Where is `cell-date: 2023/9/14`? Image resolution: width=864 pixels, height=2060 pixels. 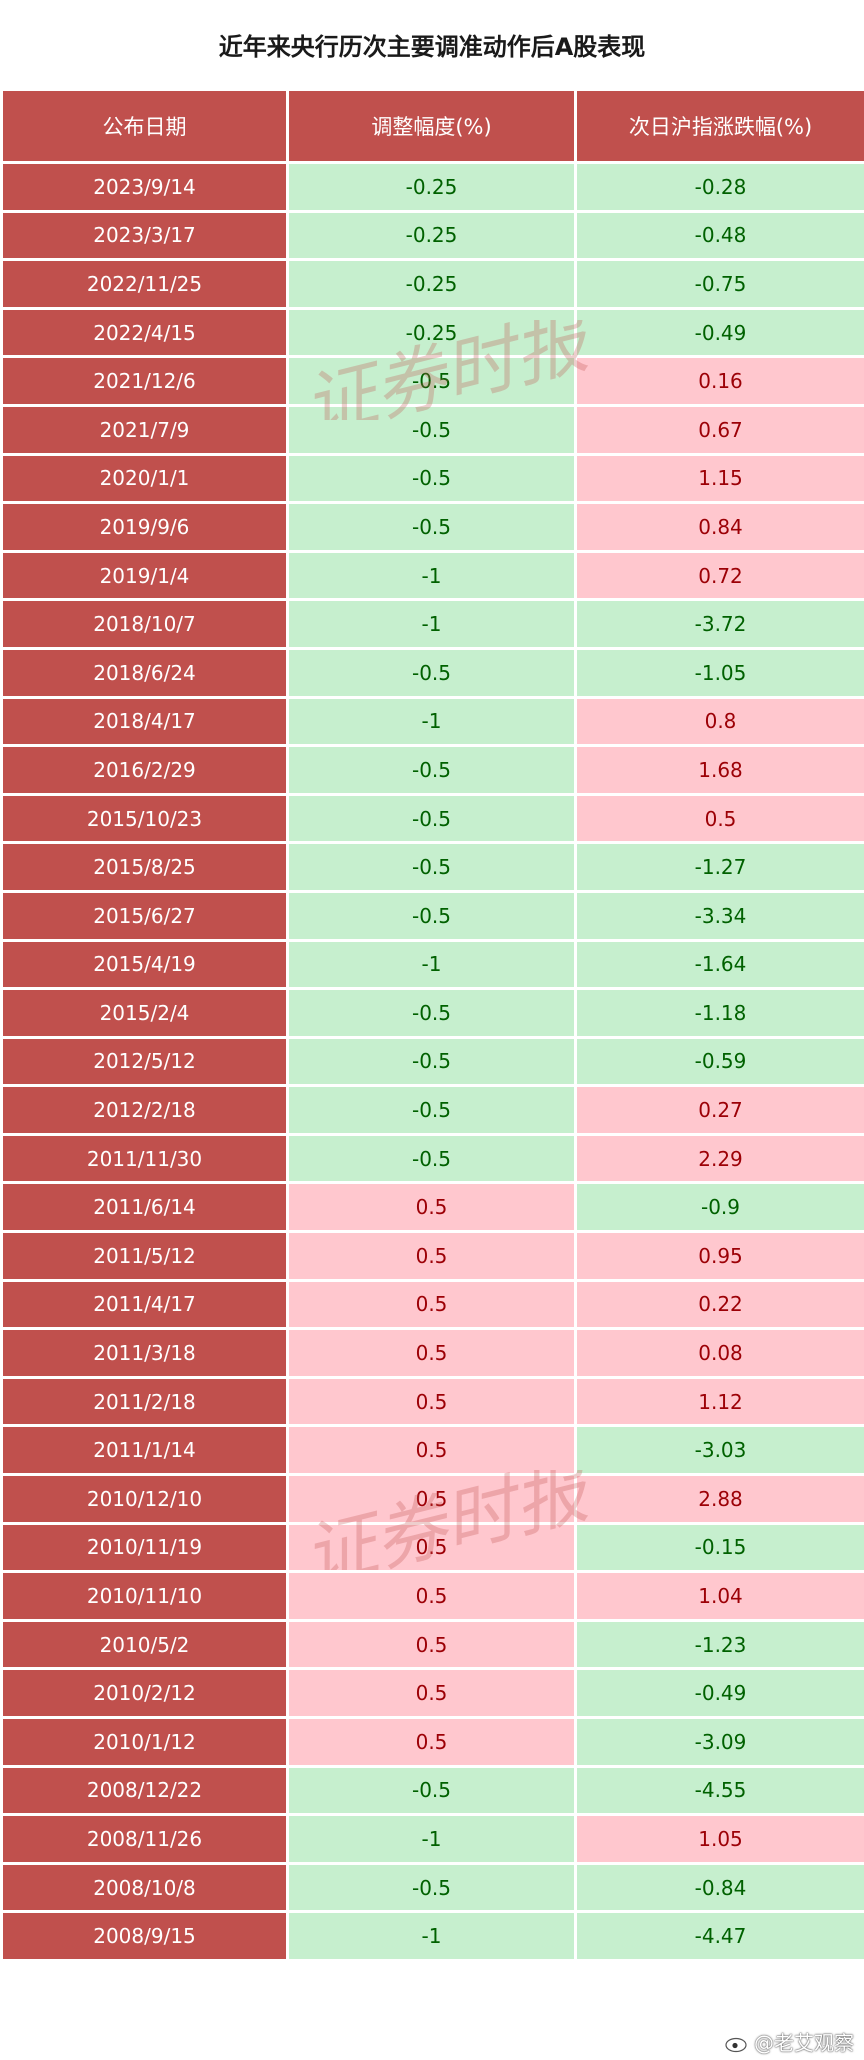 cell-date: 2023/9/14 is located at coordinates (144, 187).